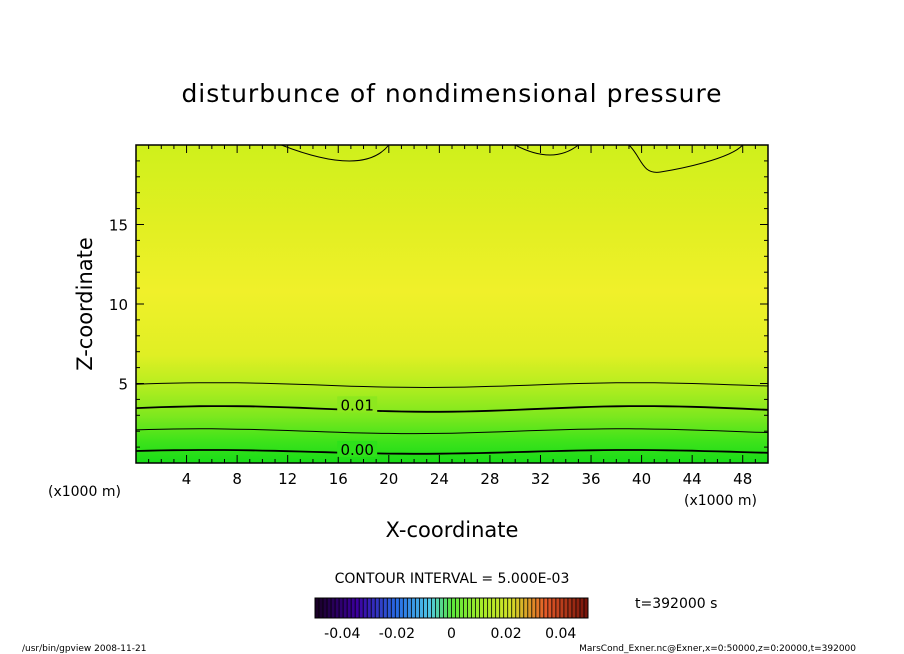 The image size is (904, 654). I want to click on footer-left: /usr/bin/gpview 2008-11-21, so click(84, 649).